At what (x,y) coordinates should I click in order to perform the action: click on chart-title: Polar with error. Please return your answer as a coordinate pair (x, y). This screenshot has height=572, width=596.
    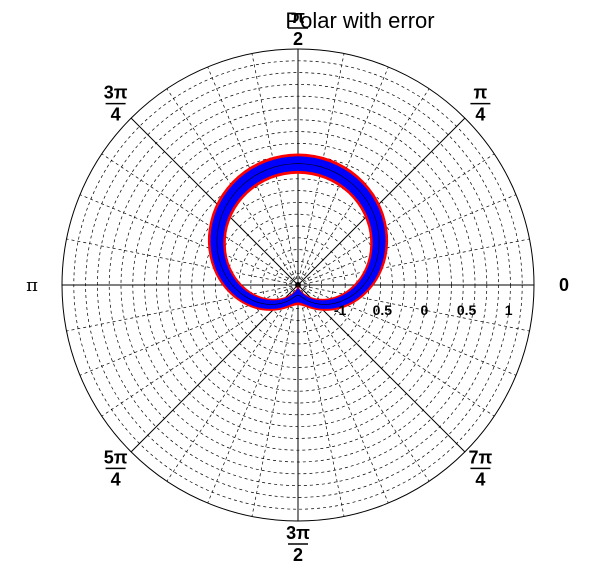
    Looking at the image, I should click on (359, 20).